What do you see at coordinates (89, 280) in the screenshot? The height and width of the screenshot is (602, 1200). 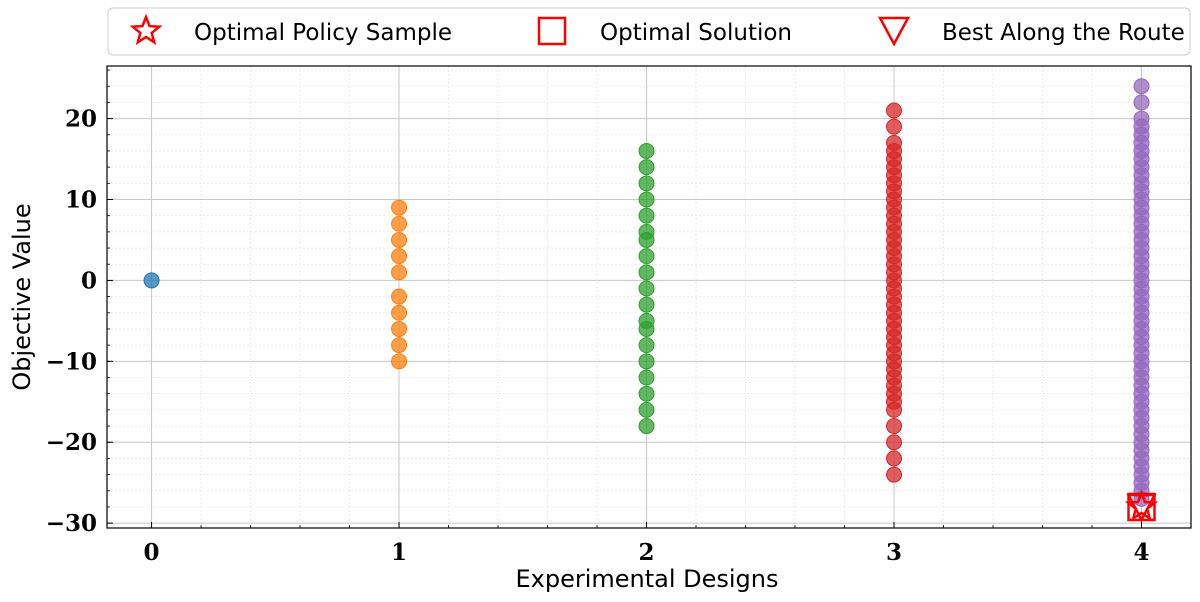 I see `y-tick-label: 0` at bounding box center [89, 280].